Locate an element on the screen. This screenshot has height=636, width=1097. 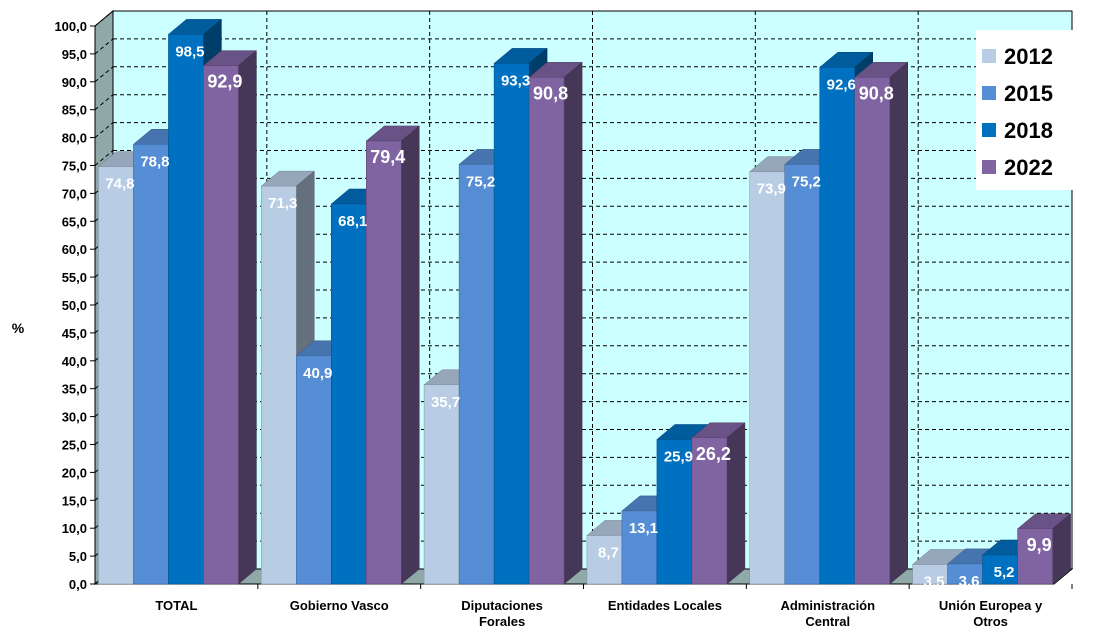
data-label: 74,8 is located at coordinates (119, 184).